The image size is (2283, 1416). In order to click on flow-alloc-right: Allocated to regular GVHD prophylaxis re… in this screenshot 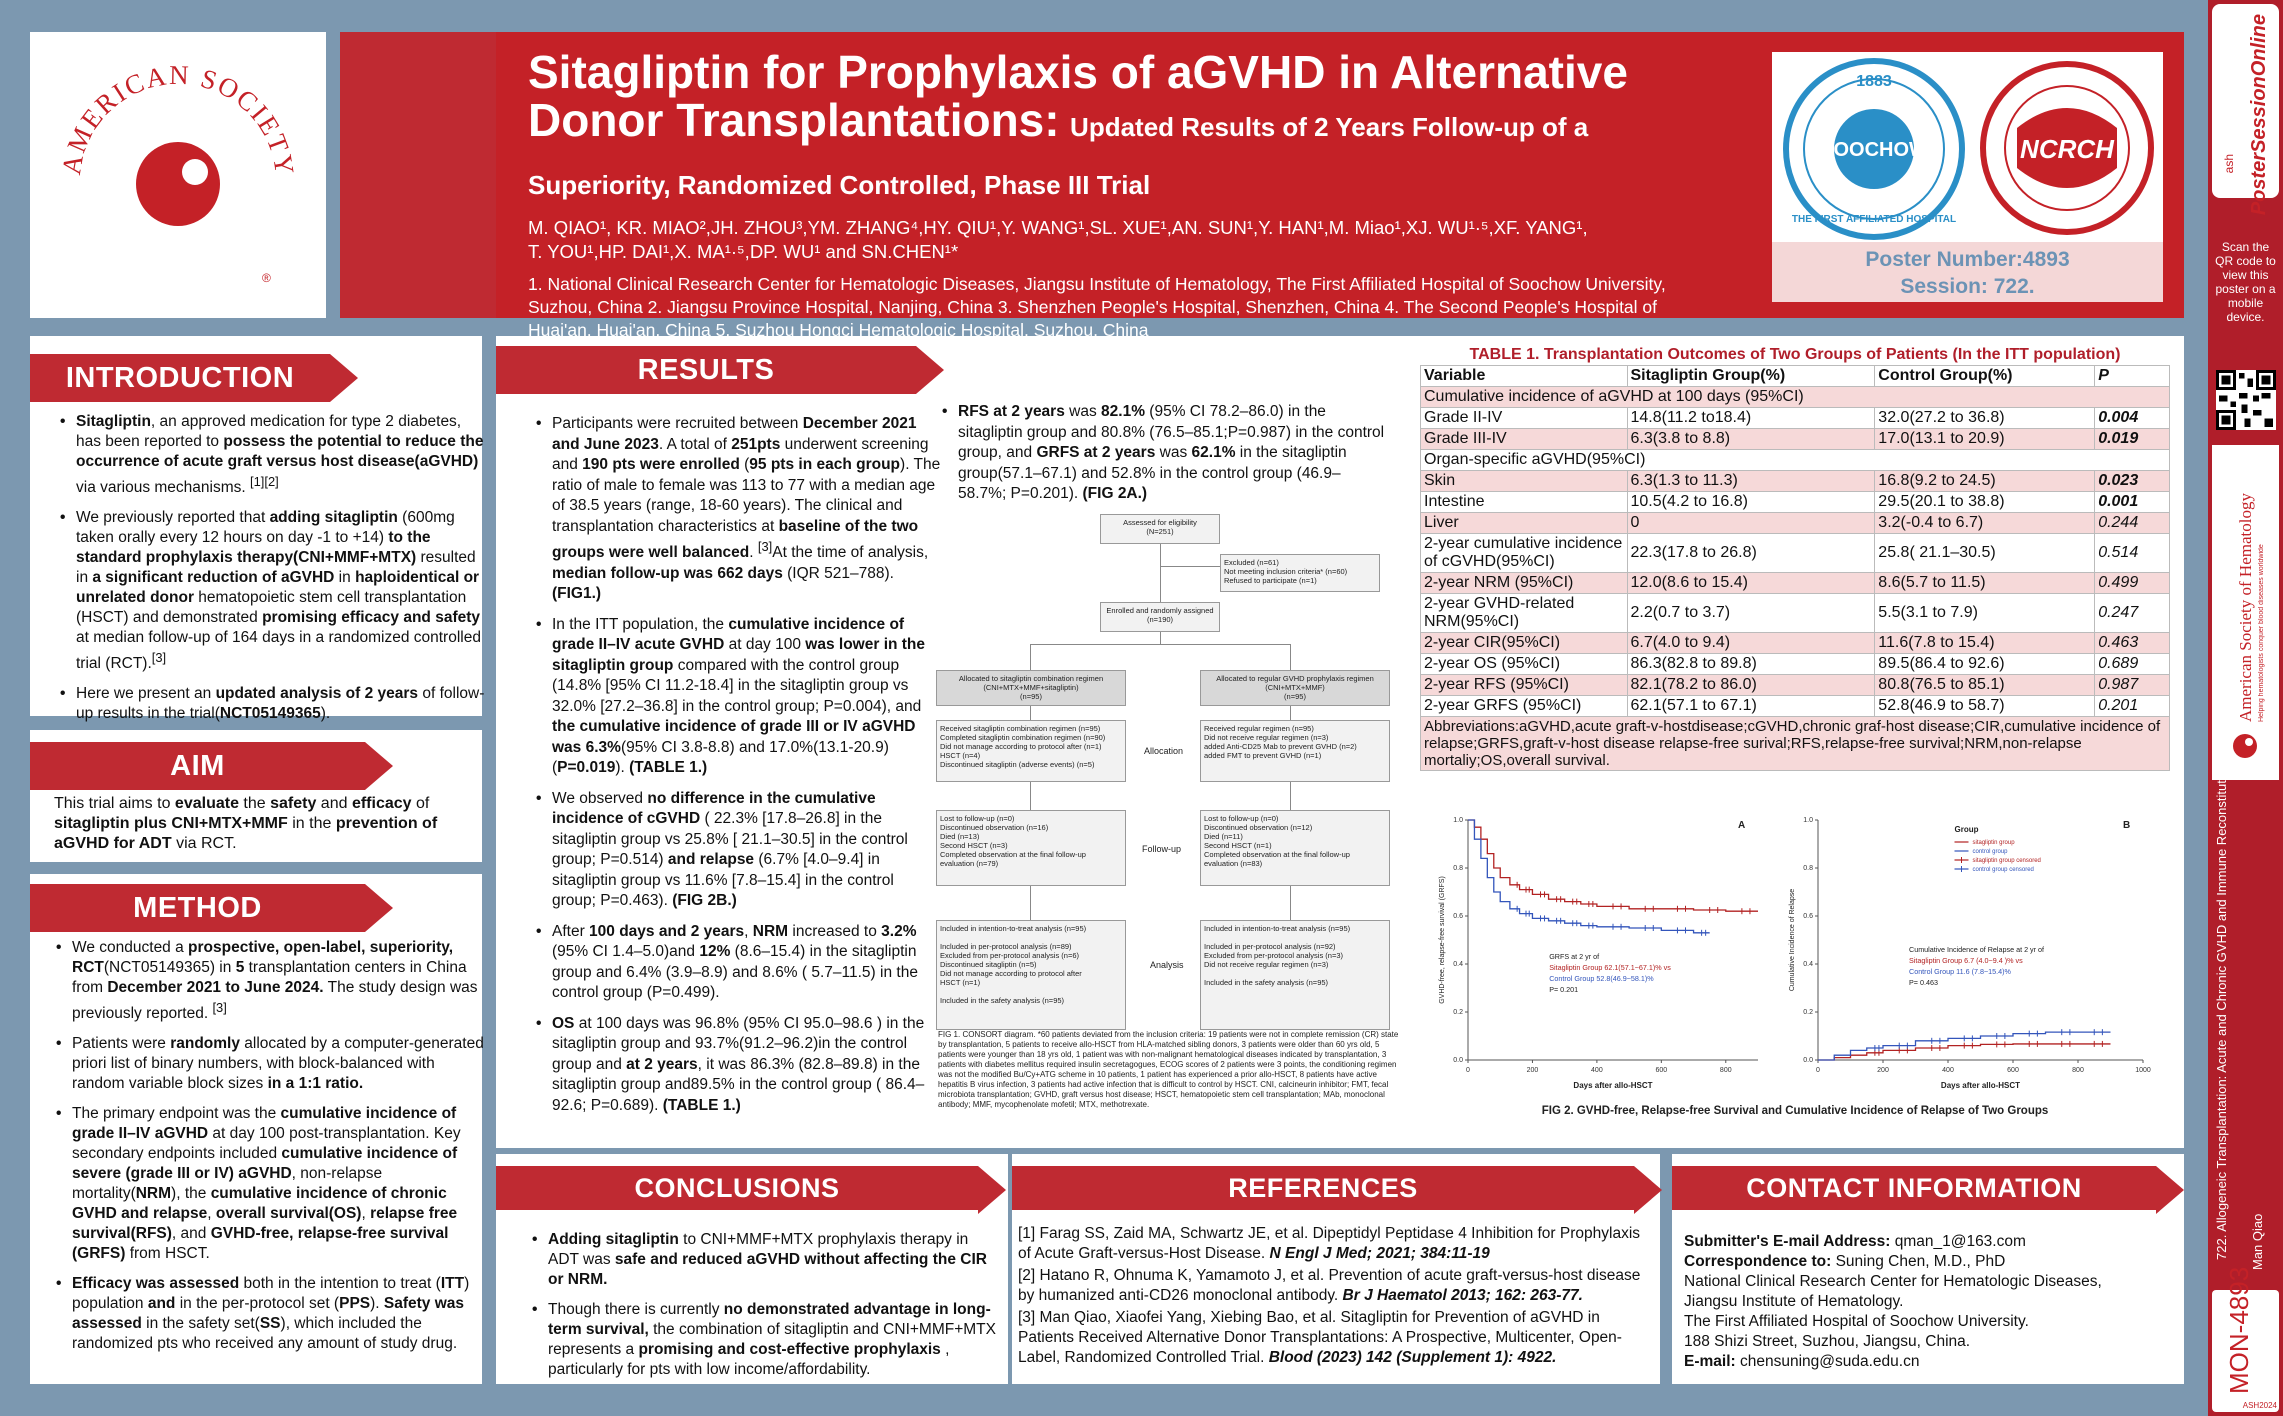, I will do `click(1295, 688)`.